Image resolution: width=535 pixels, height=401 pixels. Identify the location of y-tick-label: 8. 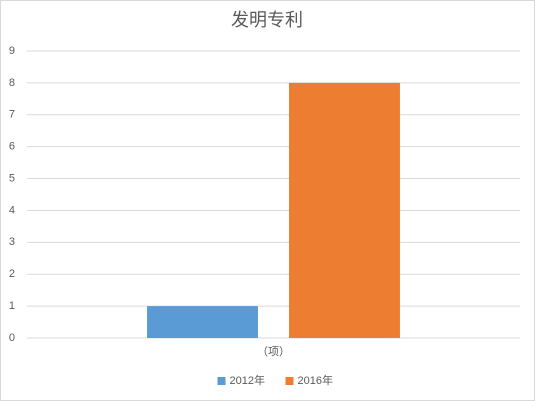
(12, 83).